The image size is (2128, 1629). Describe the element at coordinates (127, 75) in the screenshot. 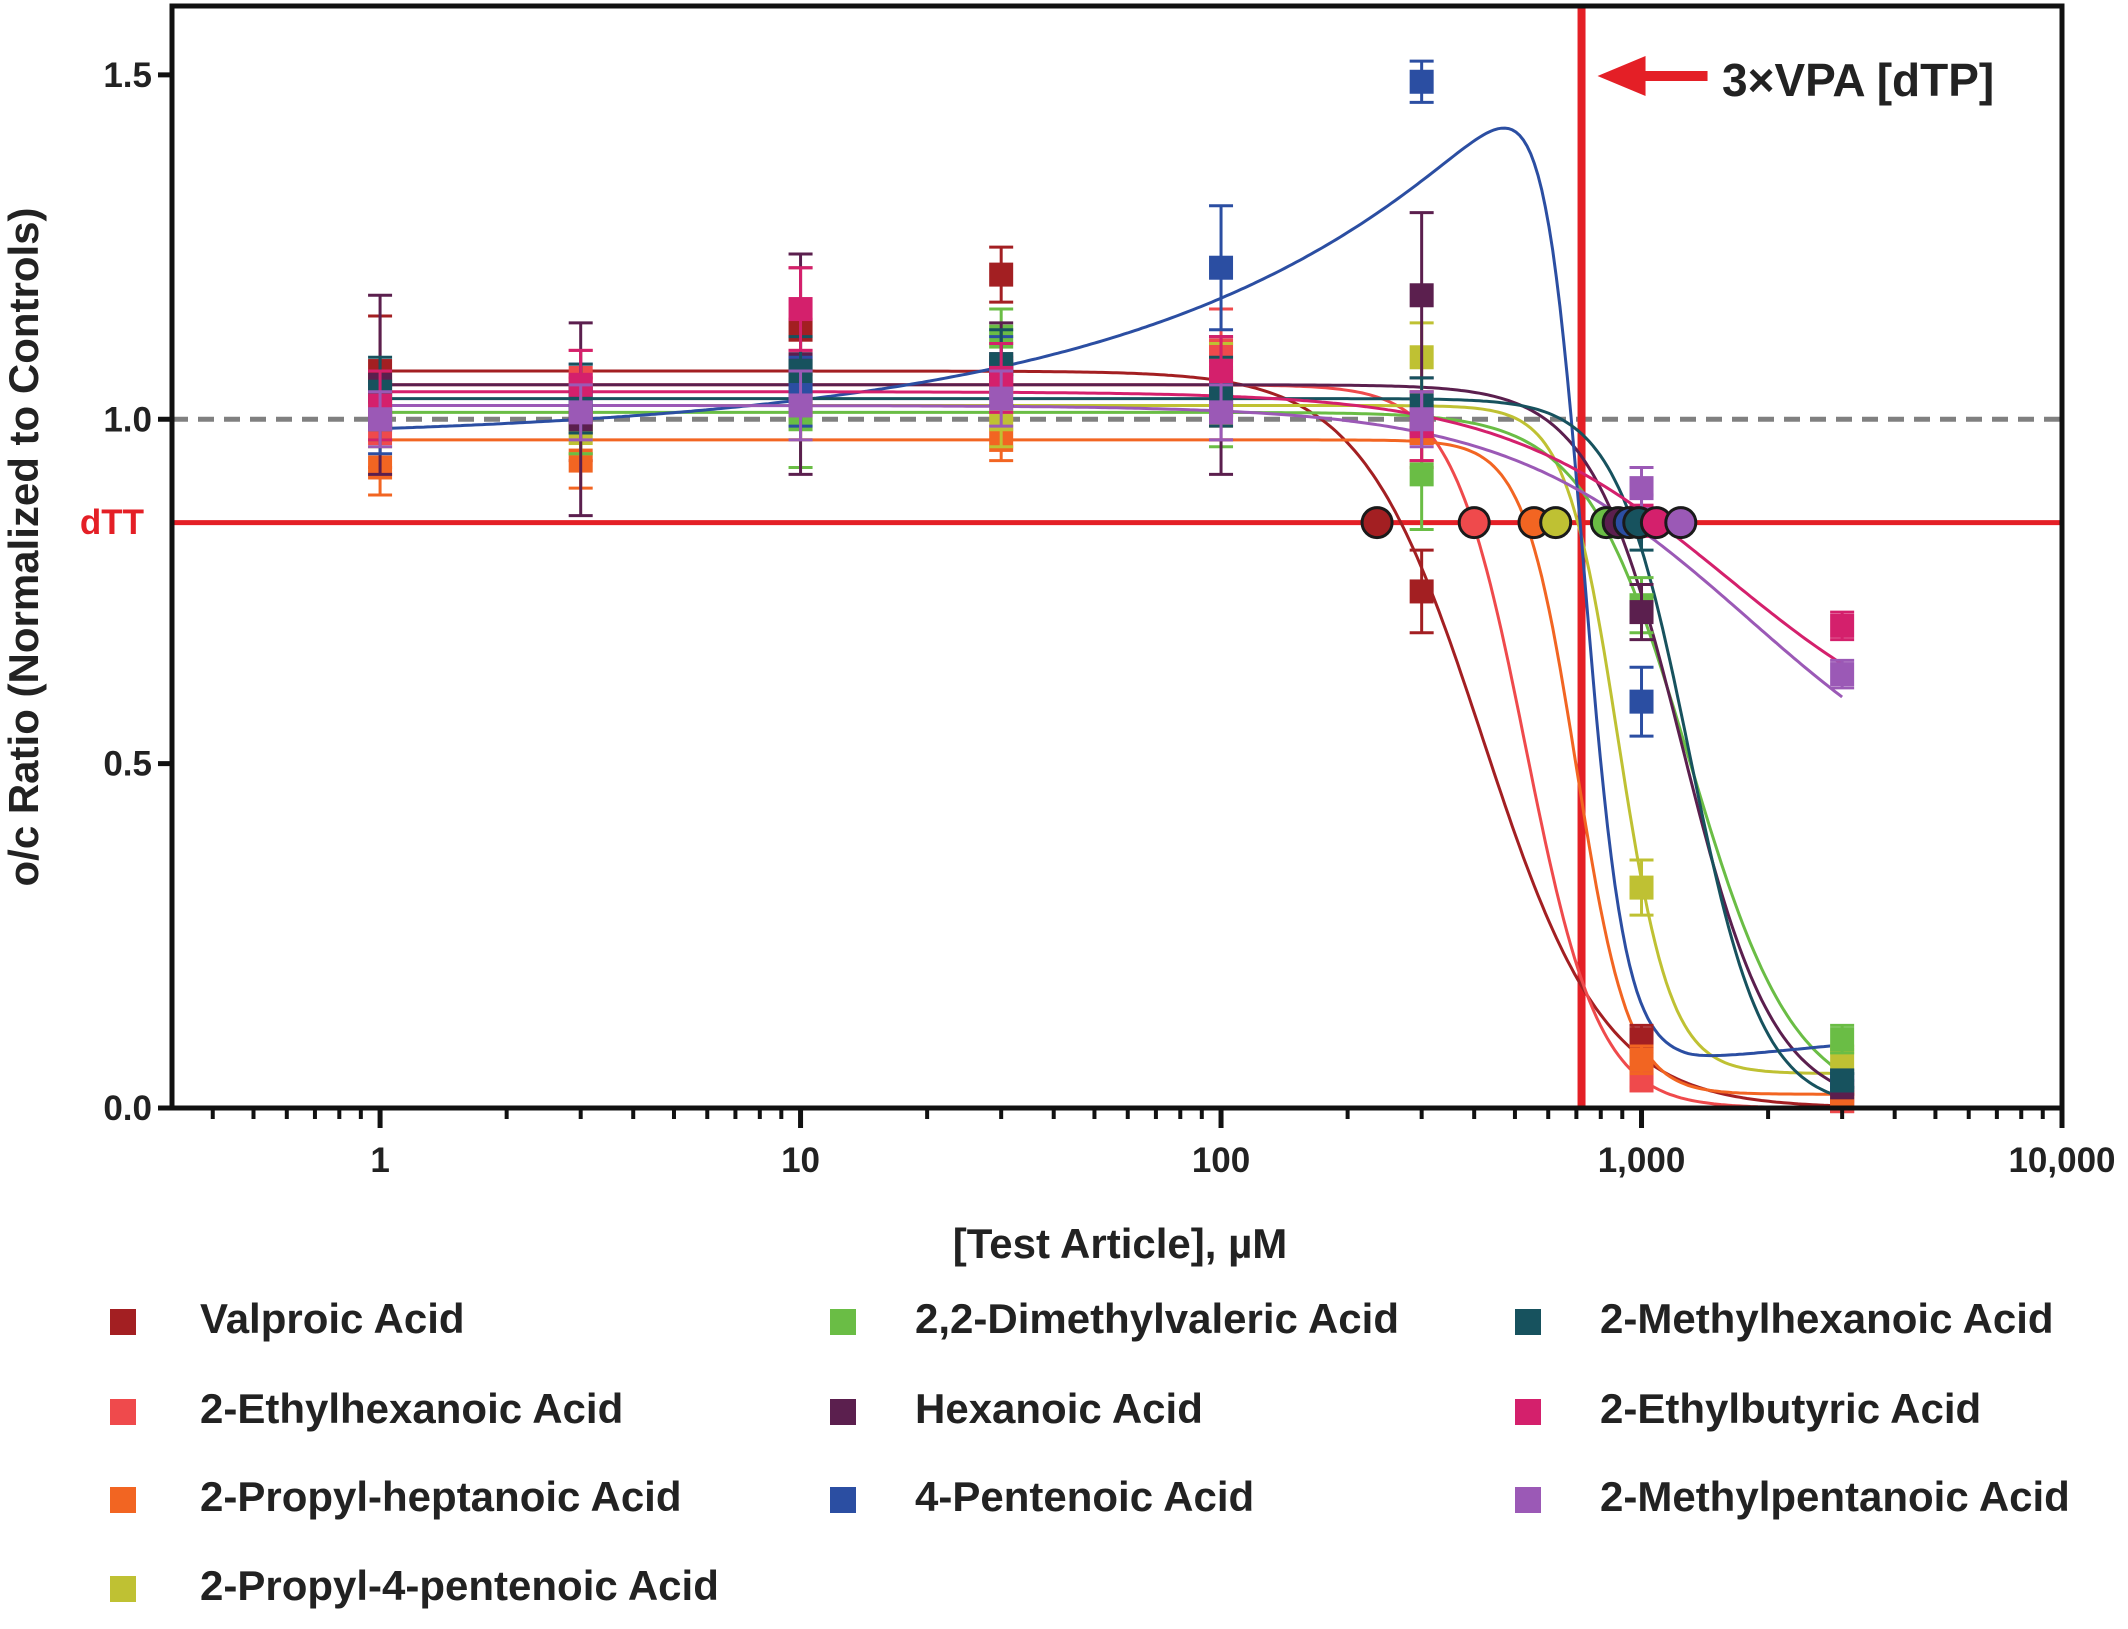

I see `y-tick-label: 1.5` at that location.